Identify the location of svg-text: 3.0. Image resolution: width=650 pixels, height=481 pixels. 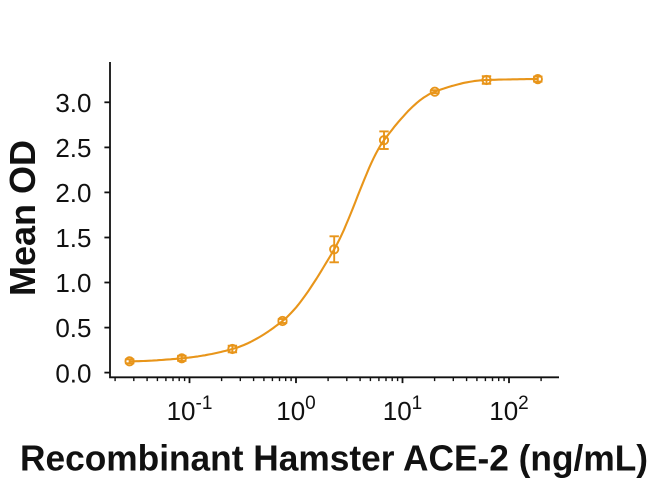
(73, 103).